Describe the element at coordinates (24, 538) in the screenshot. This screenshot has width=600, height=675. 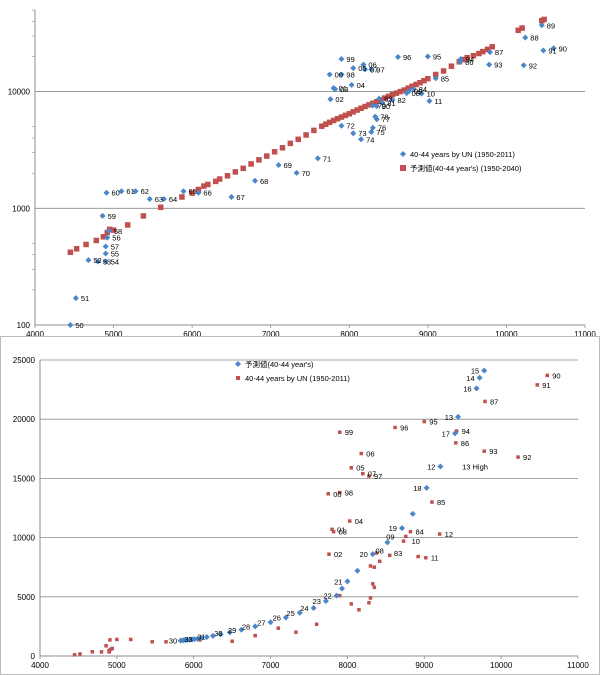
I see `y-tick-label: 10000` at that location.